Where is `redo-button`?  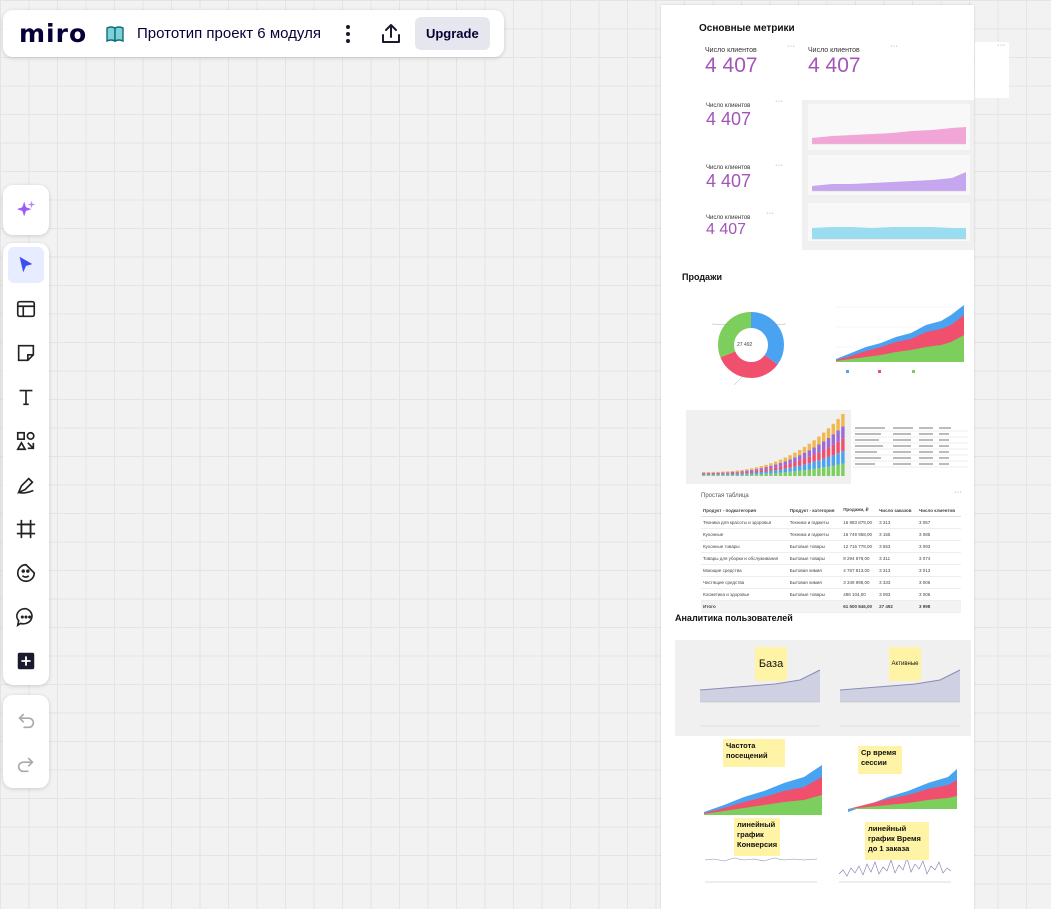
redo-button is located at coordinates (26, 764).